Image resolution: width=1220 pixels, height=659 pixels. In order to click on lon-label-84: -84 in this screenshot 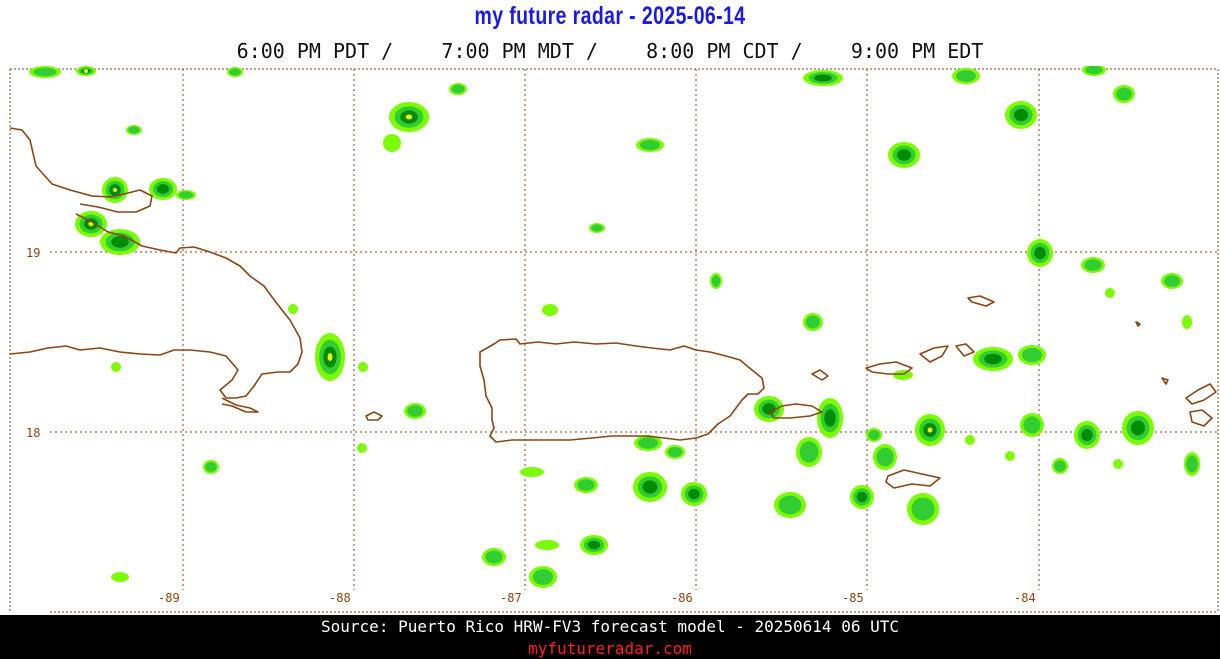, I will do `click(1025, 598)`.